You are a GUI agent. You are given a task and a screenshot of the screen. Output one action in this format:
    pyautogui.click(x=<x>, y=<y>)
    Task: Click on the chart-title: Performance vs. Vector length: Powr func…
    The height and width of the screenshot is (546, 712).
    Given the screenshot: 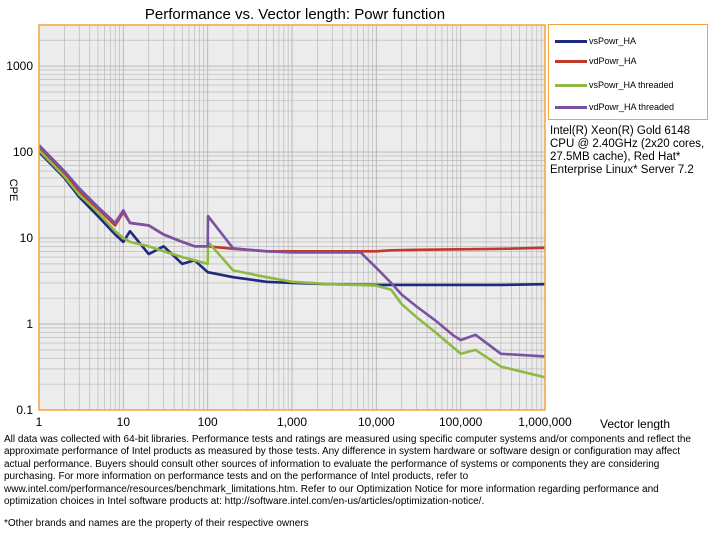 What is the action you would take?
    pyautogui.click(x=295, y=14)
    